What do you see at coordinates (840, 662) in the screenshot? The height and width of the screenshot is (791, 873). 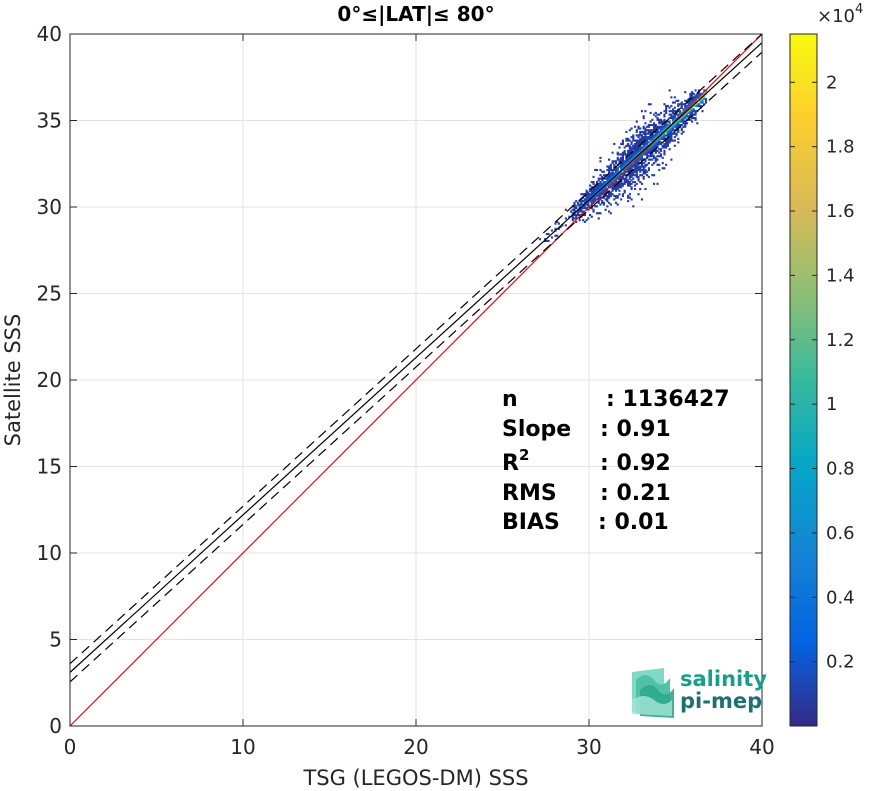 I see `colorbar-tick-label: 0.2` at bounding box center [840, 662].